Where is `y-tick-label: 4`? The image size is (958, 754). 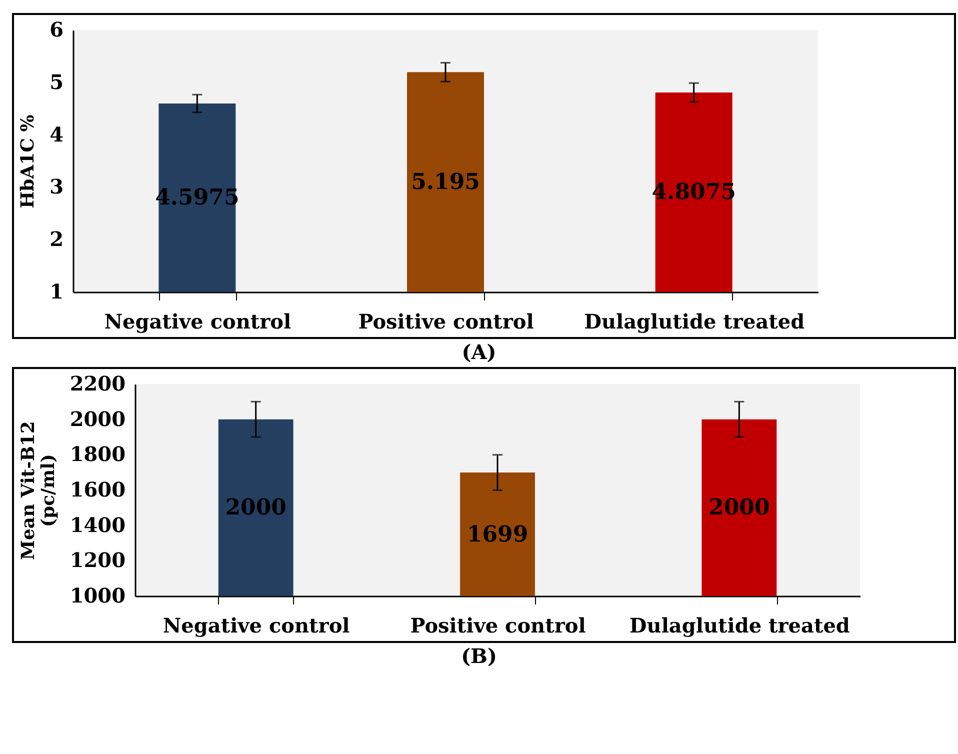 y-tick-label: 4 is located at coordinates (57, 134).